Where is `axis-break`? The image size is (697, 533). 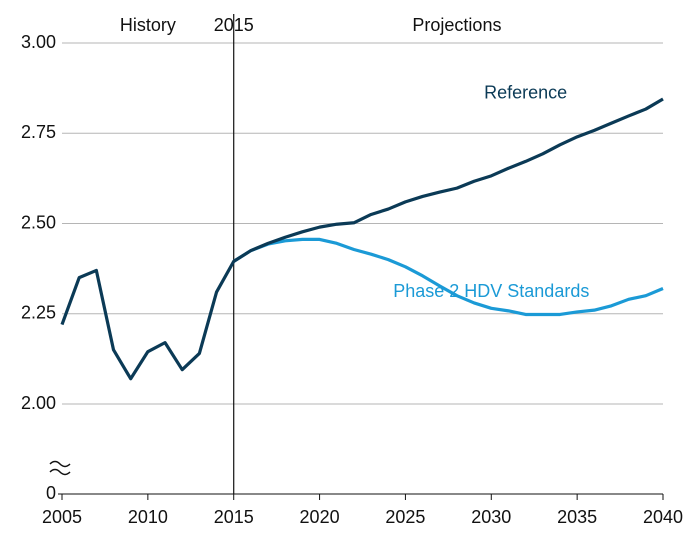 axis-break is located at coordinates (60, 468).